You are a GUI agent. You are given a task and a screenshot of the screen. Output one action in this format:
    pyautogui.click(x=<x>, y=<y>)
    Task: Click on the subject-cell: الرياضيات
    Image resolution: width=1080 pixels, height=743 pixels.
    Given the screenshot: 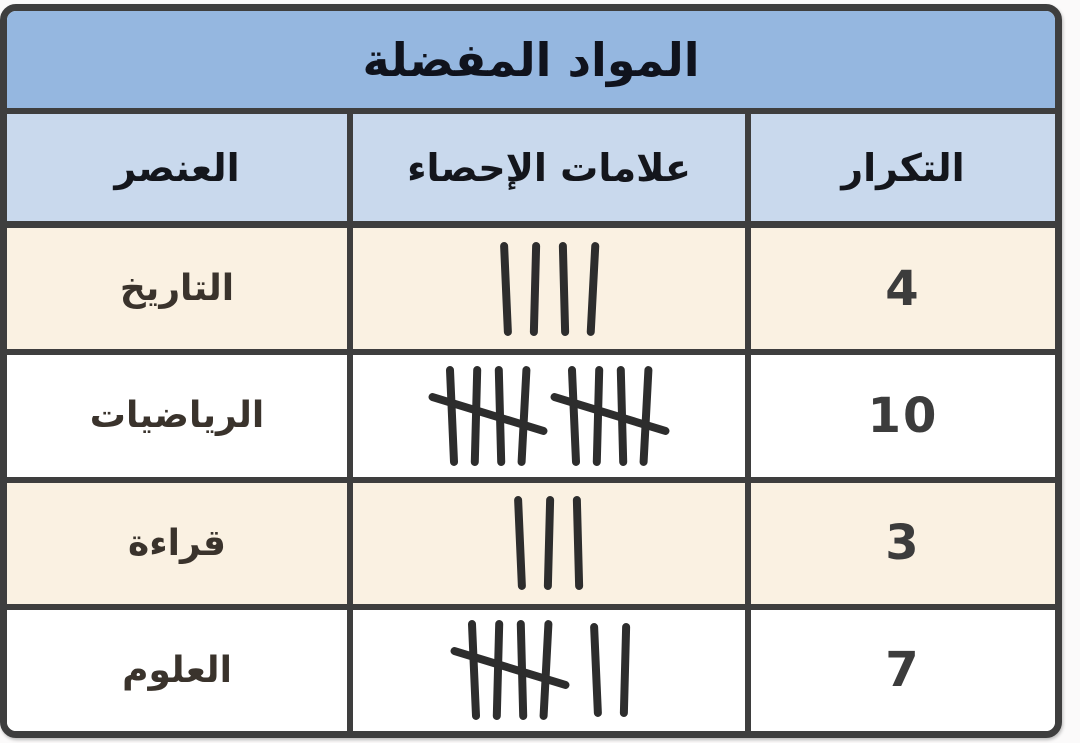 What is the action you would take?
    pyautogui.click(x=180, y=416)
    